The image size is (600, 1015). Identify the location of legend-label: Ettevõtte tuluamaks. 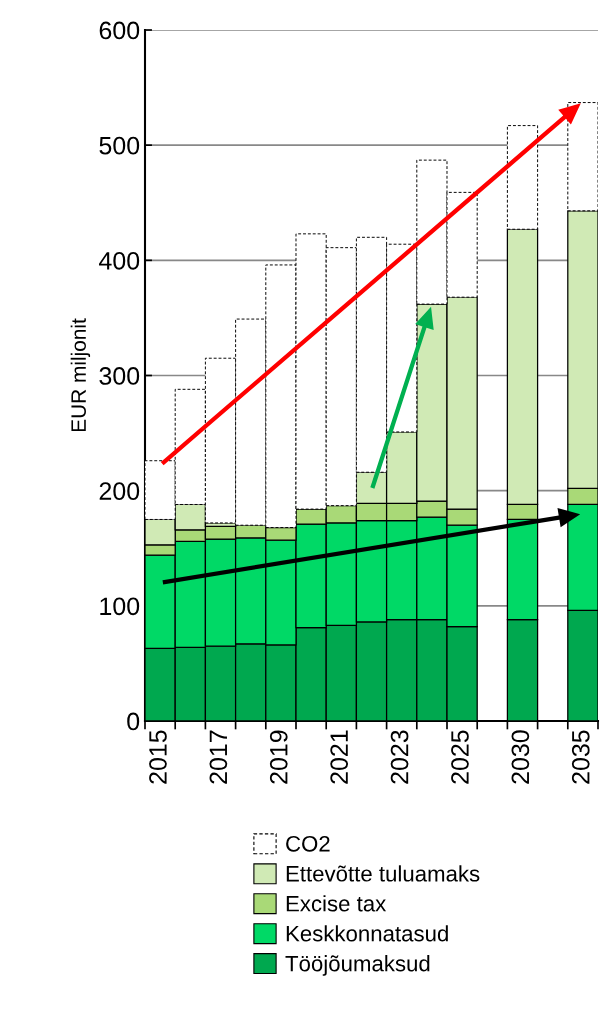
(383, 873).